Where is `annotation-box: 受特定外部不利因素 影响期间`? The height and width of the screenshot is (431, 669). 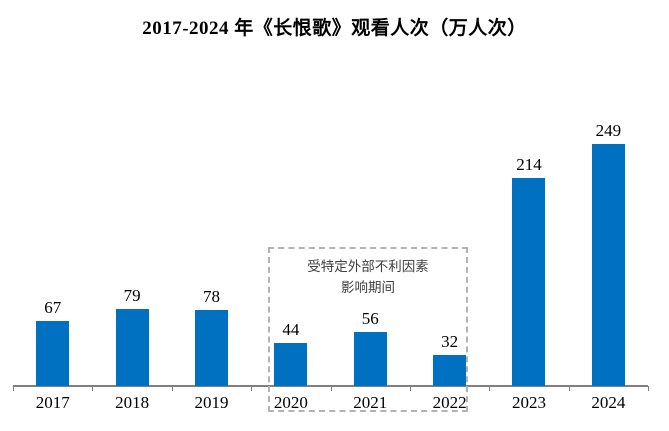
annotation-box: 受特定外部不利因素 影响期间 is located at coordinates (368, 329).